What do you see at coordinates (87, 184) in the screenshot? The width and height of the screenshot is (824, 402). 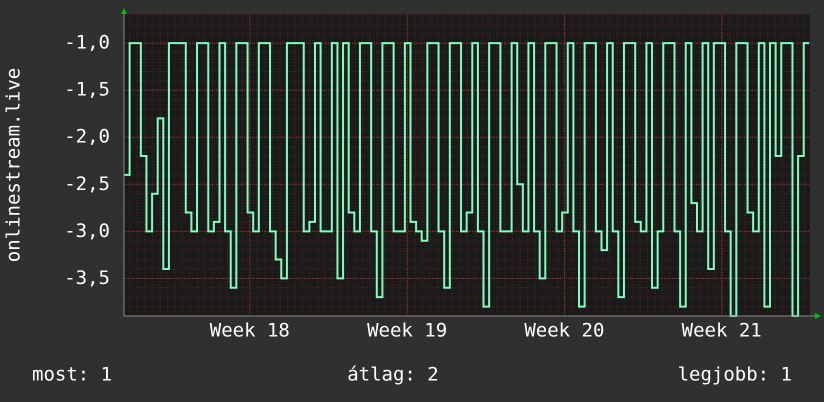 I see `y-tick-label: -2,5` at bounding box center [87, 184].